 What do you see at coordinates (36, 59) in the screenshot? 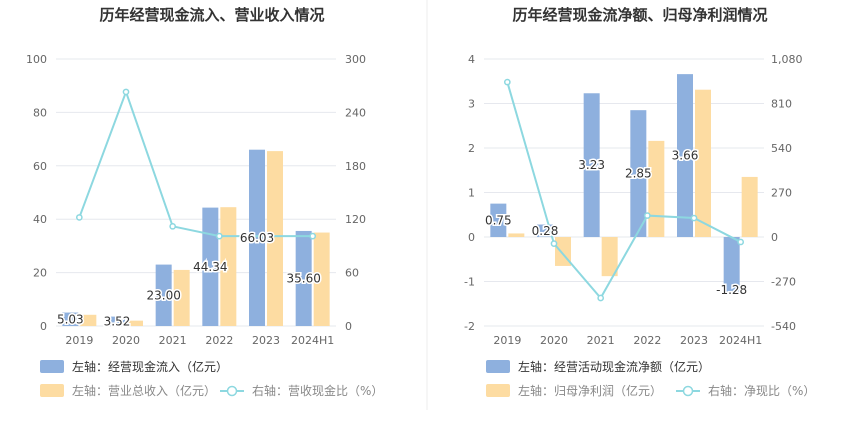
I see `chart1-left-tick-label: 100` at bounding box center [36, 59].